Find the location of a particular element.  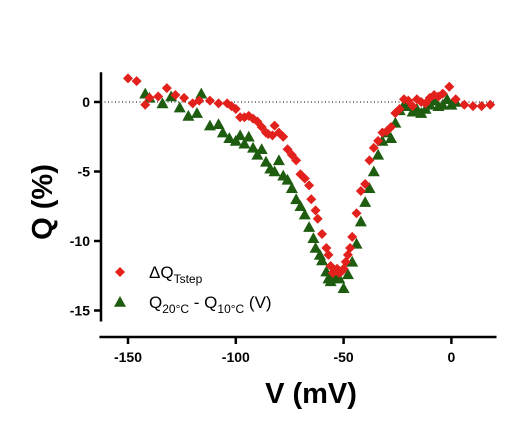

y-tick-label: -5 is located at coordinates (84, 172).